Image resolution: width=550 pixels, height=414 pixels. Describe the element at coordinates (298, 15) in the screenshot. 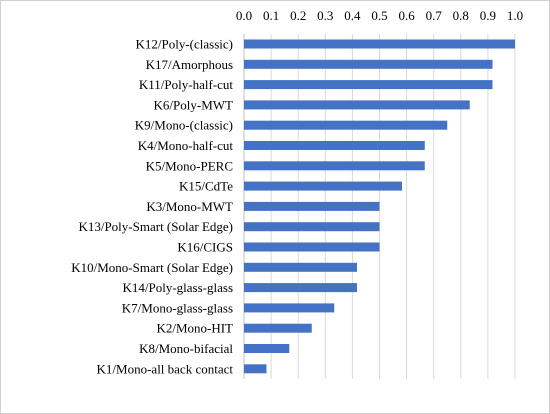

I see `x-tick-label: 0.2` at that location.